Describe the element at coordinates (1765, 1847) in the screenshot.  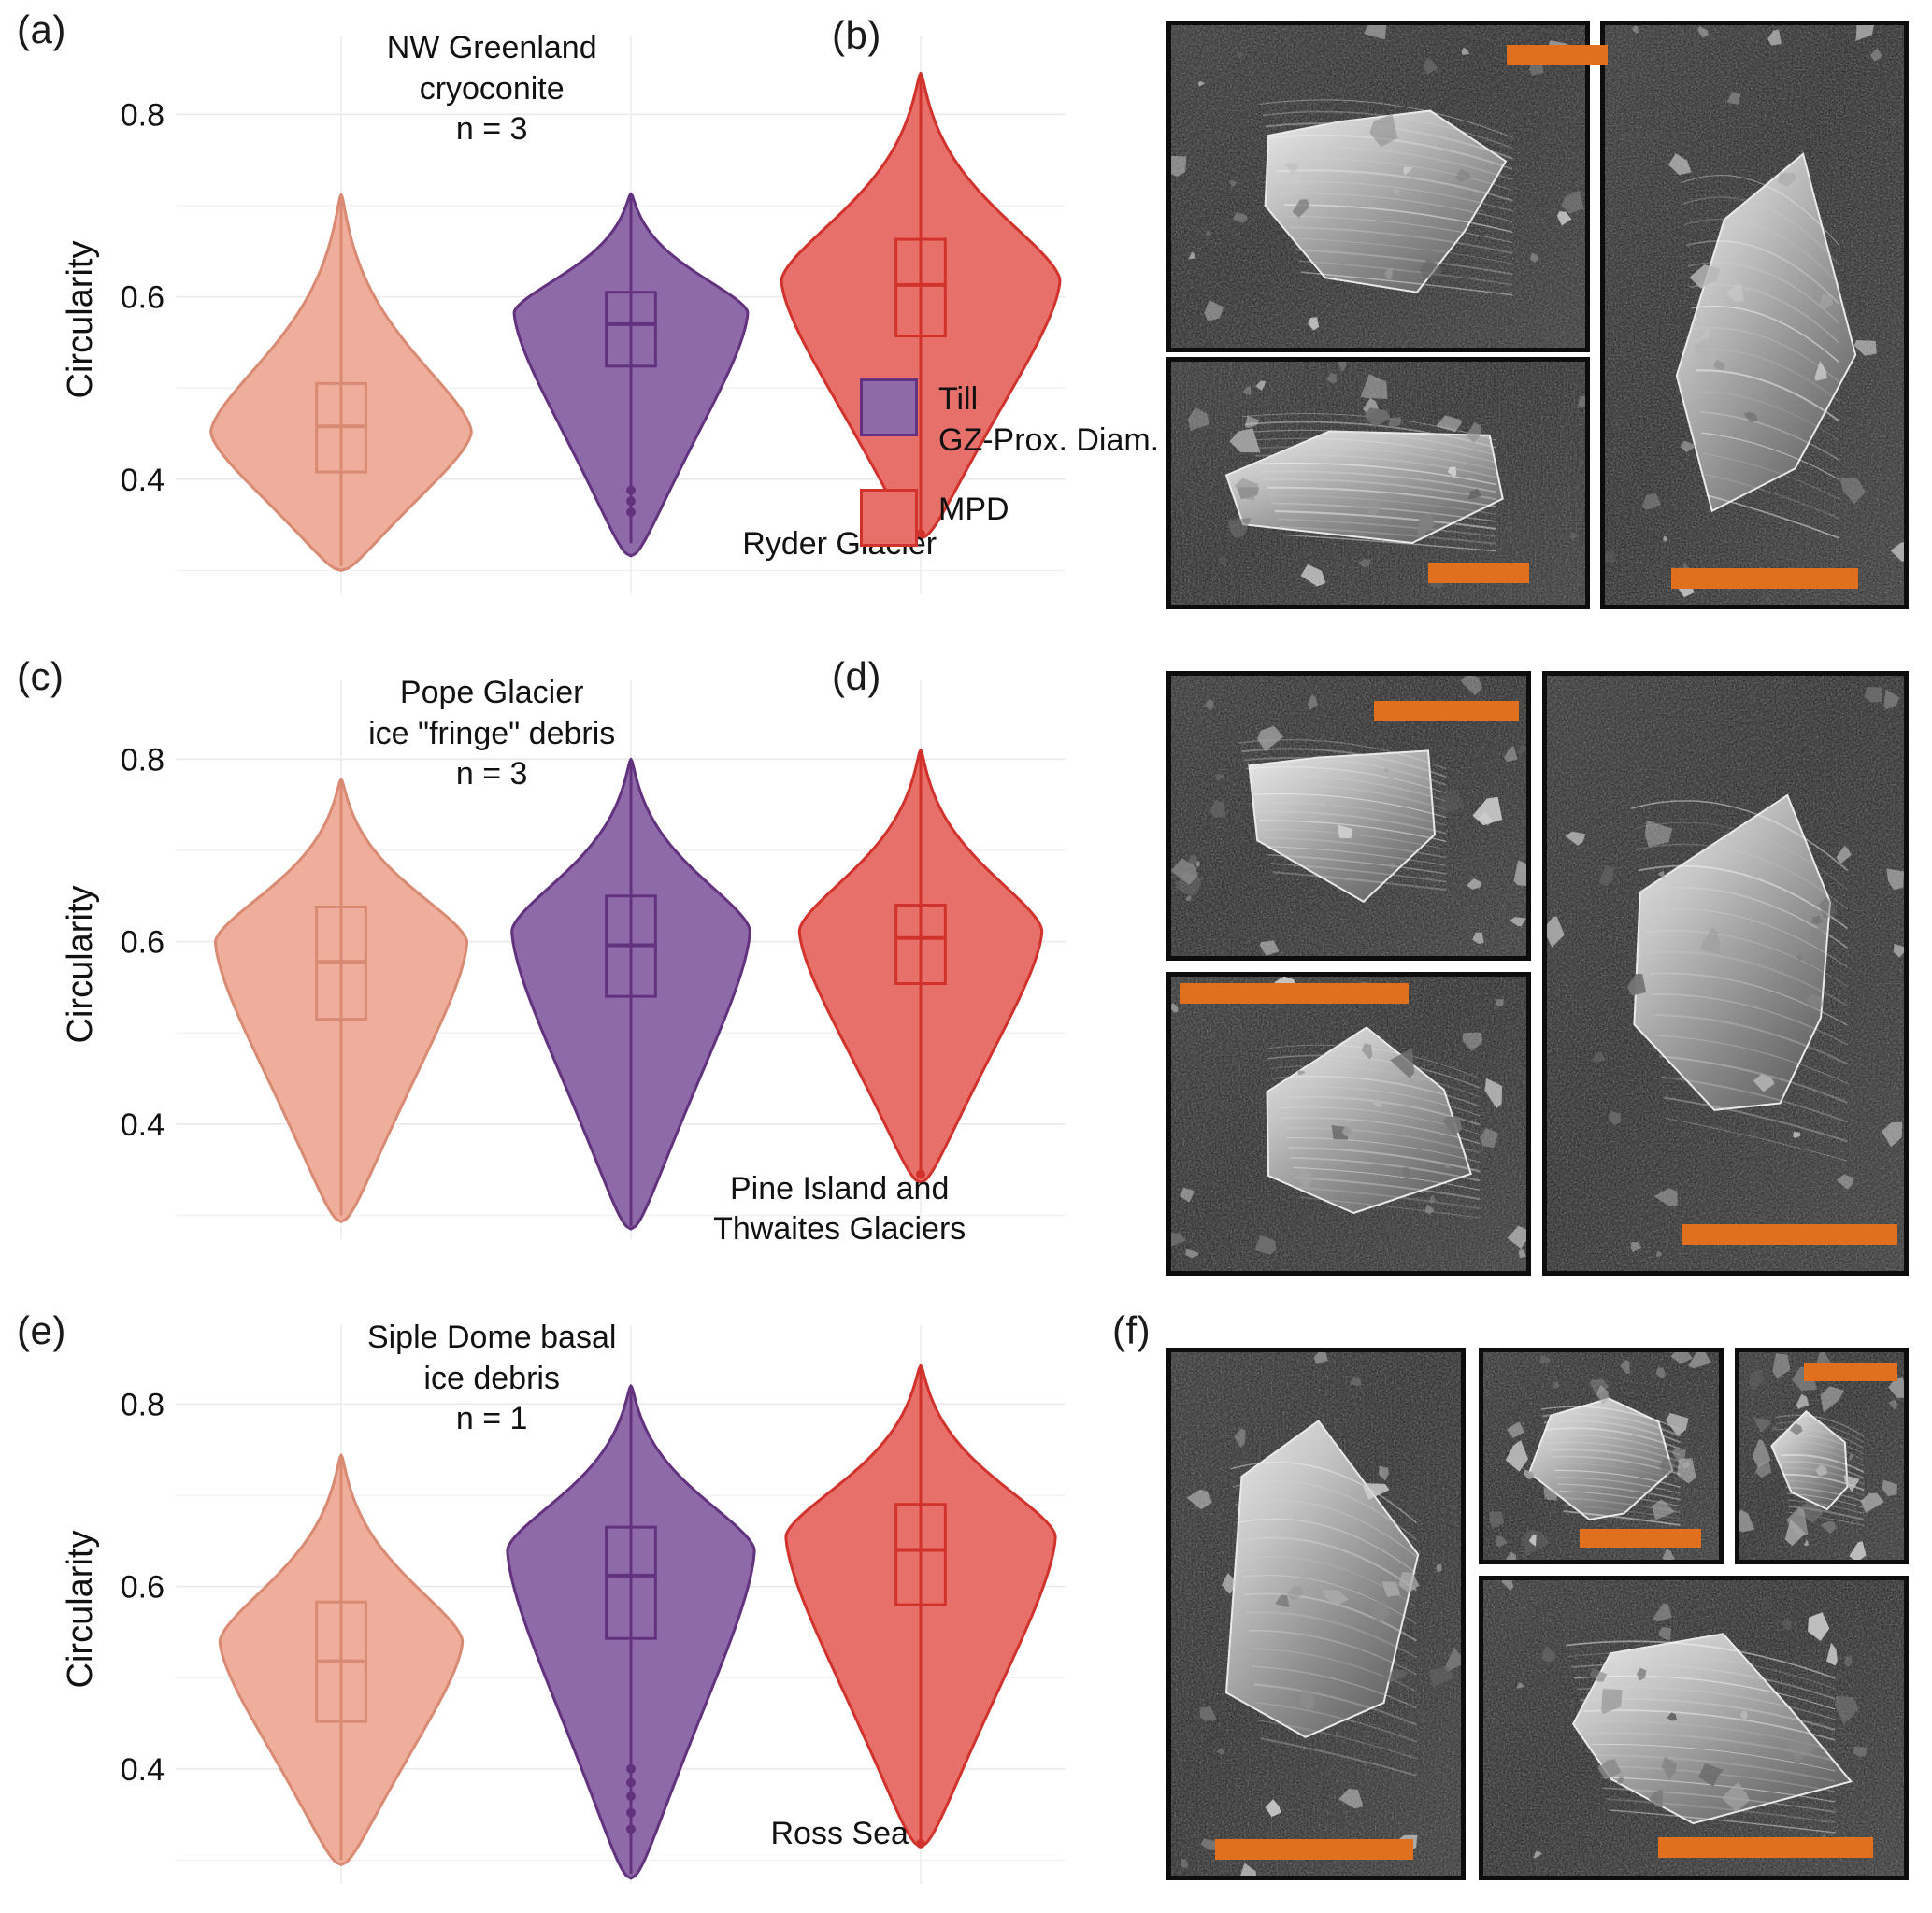
I see `scale-bar-f4` at that location.